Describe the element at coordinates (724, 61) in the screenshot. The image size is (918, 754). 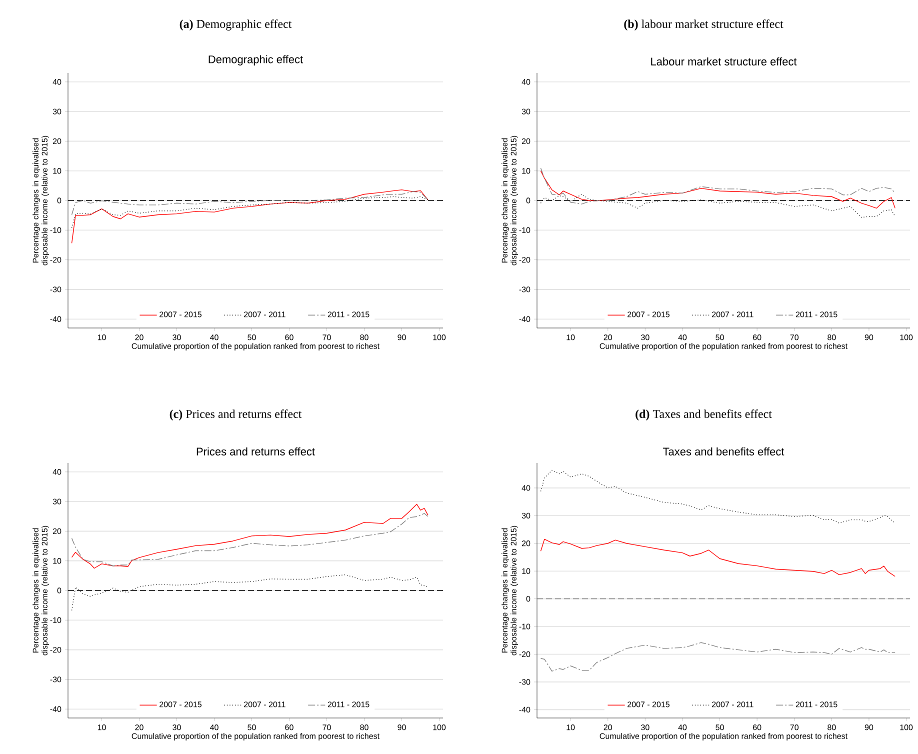
I see `chart-subtitle: Labour market structure effect` at that location.